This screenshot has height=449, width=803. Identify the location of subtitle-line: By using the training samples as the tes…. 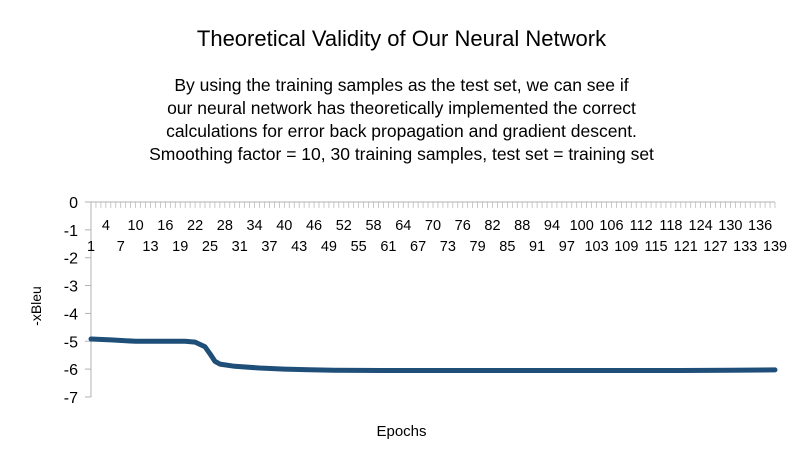
(401, 85).